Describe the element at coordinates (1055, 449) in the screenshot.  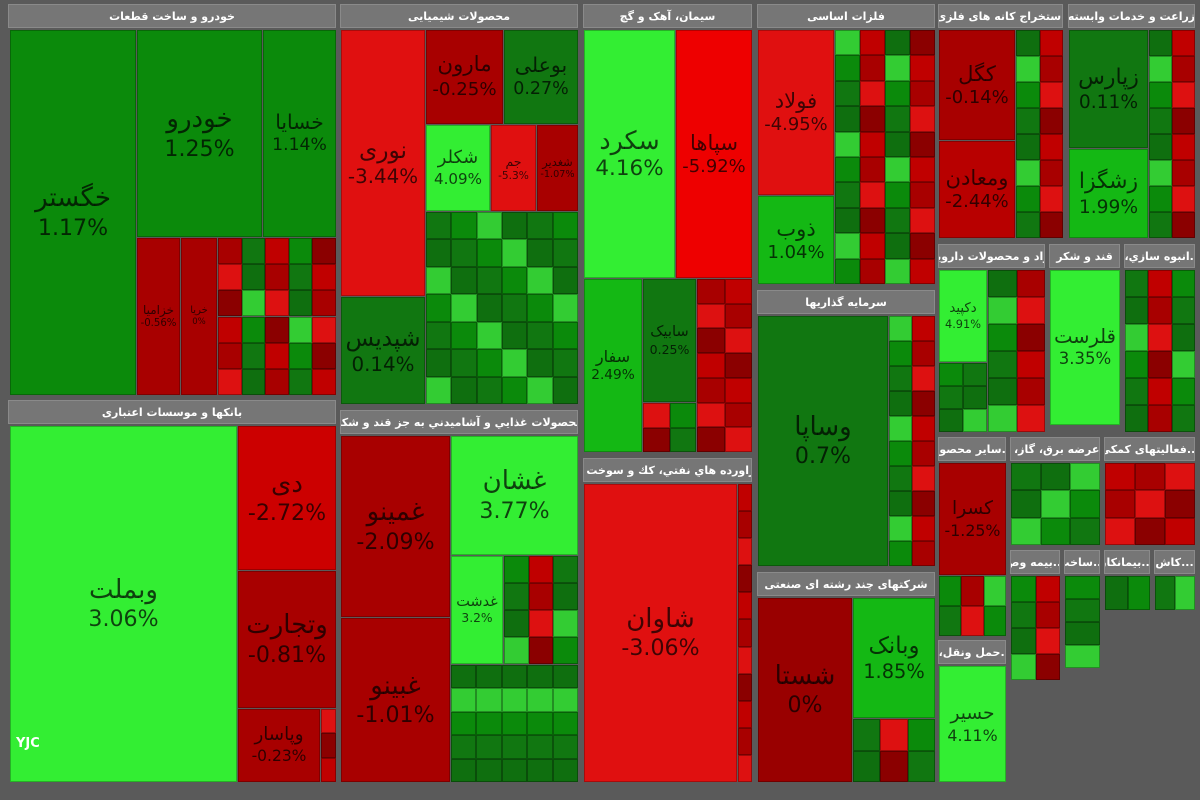
I see `sector-header: ...عرضه برق، گاز، بخ` at that location.